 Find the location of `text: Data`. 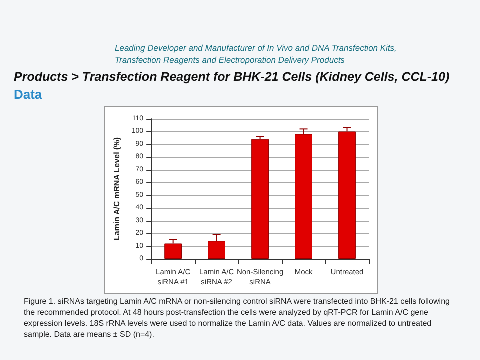

text: Data is located at coordinates (28, 94).